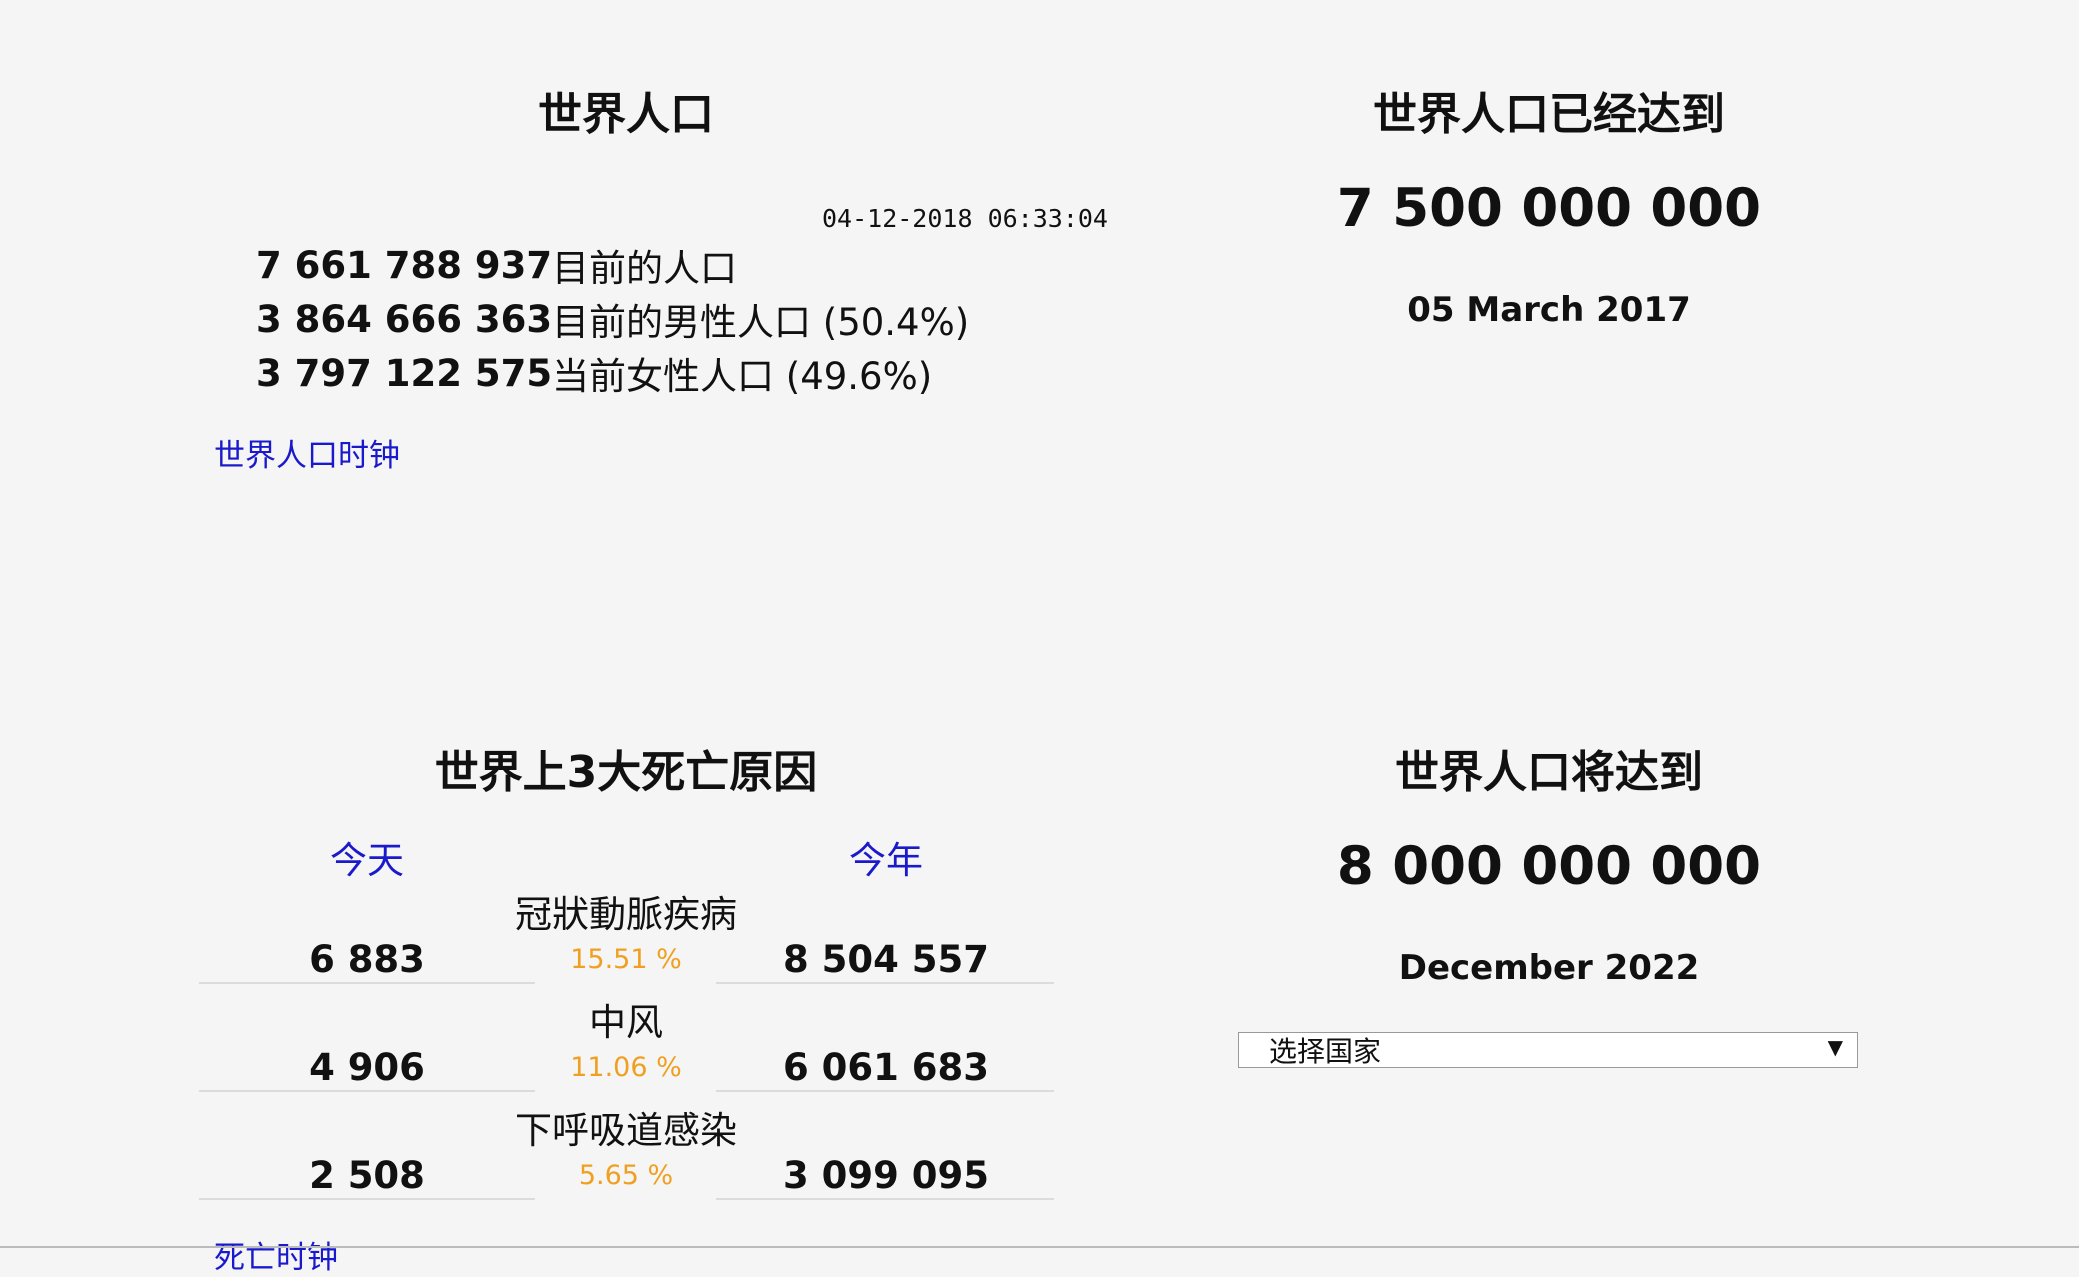  I want to click on population-row-female: 3 797 122 575 当前女性人口 (49.6%), so click(706, 373).